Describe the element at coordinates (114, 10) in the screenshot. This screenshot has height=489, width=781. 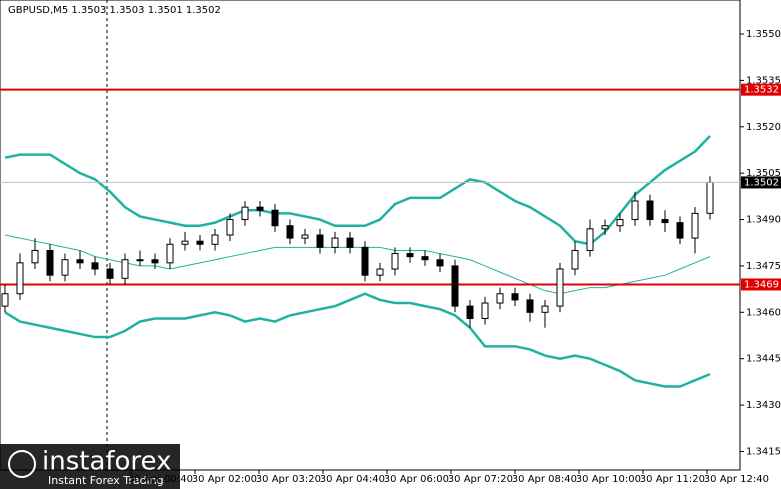
I see `chart-title: GBPUSD,M5 1.3503 1.3503 1.3501 1.3502` at that location.